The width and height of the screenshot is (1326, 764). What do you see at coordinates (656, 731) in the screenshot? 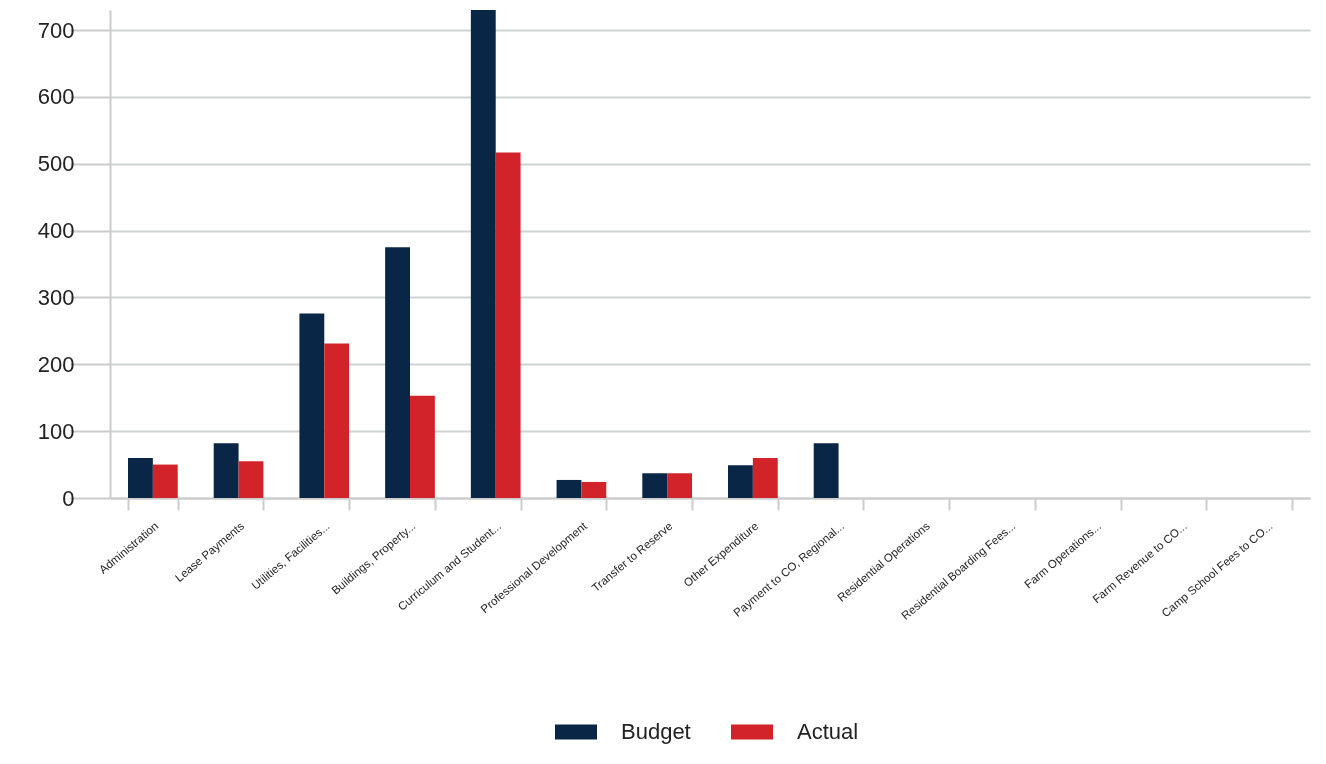
I see `legend-label: Budget` at bounding box center [656, 731].